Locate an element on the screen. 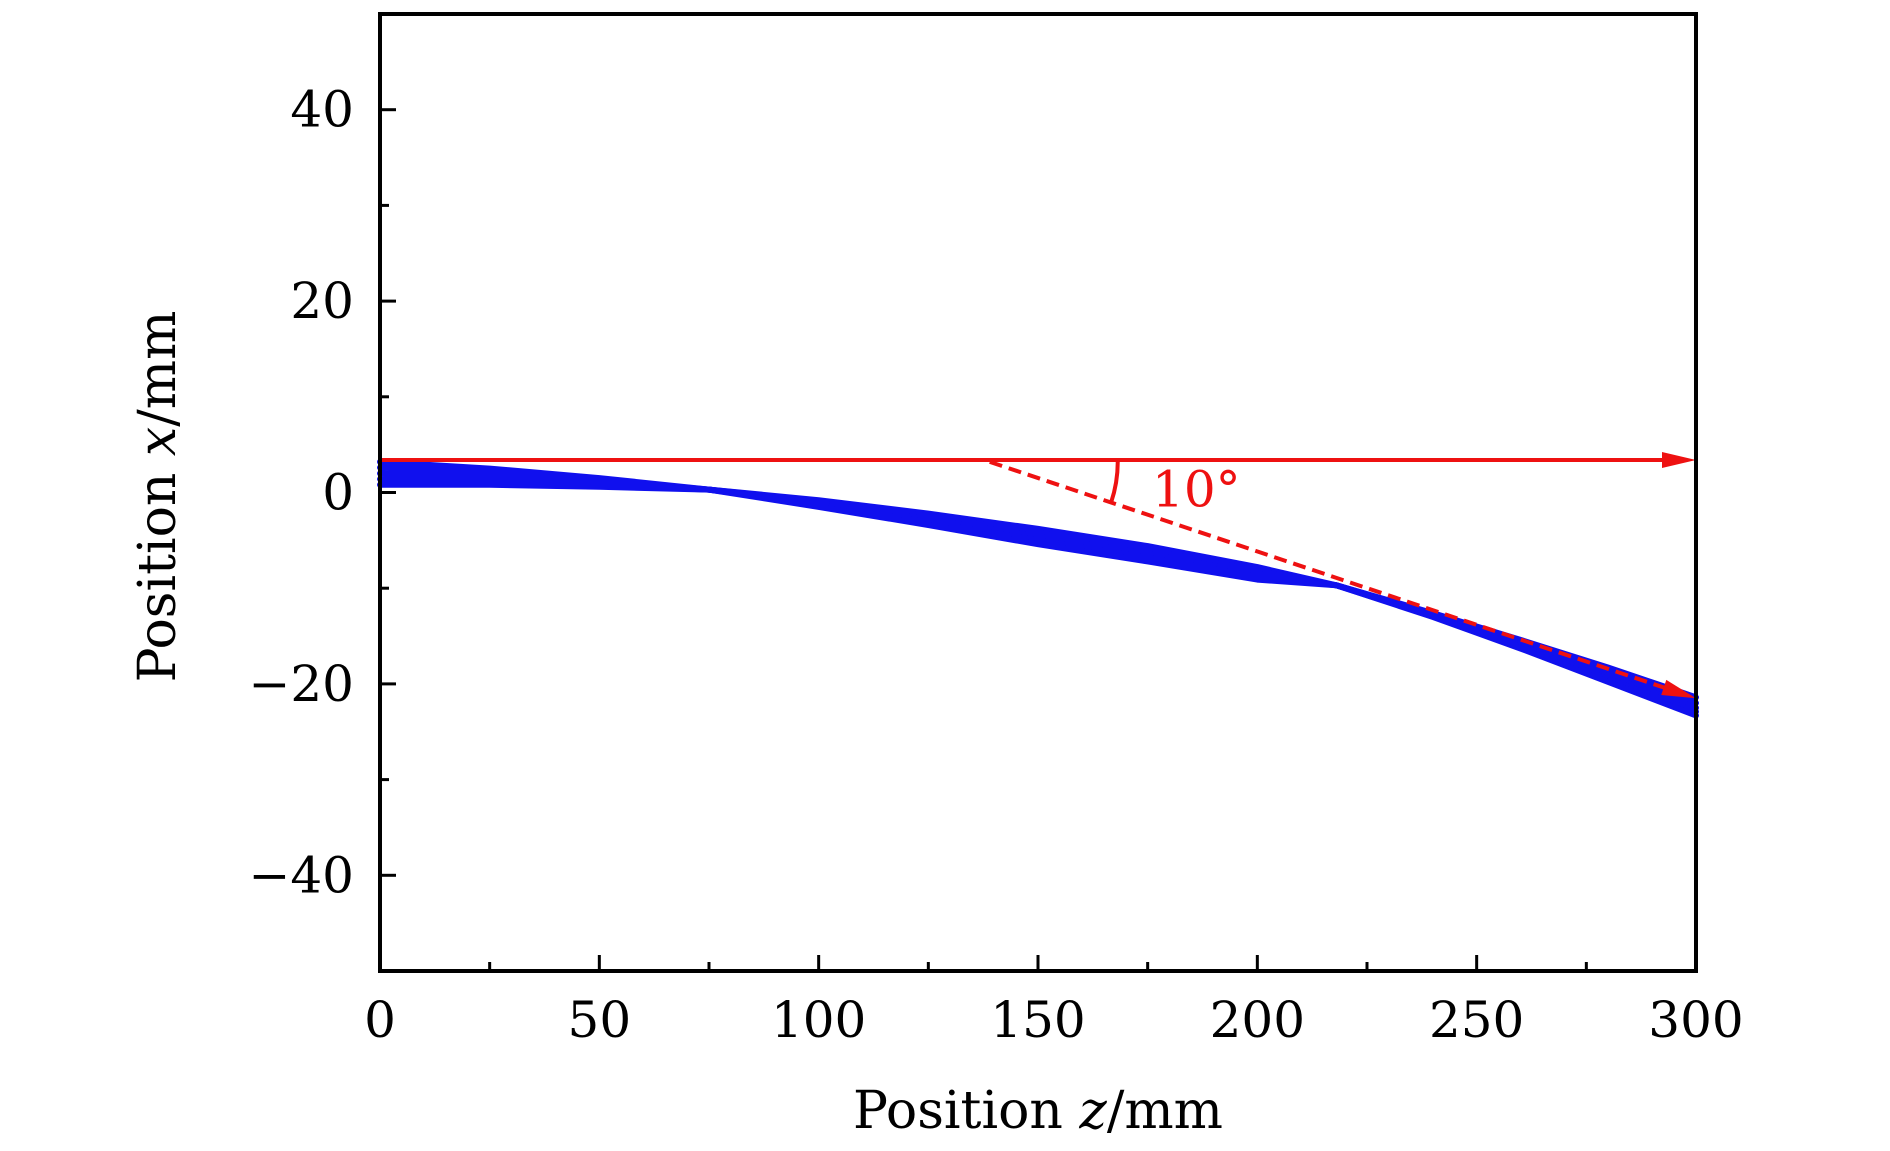  y-tick-label-20: 20 is located at coordinates (322, 301).